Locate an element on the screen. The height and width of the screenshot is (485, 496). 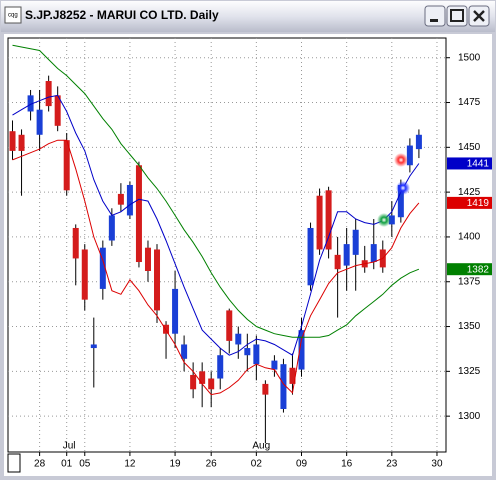
x-tick-label: 12 is located at coordinates (130, 464).